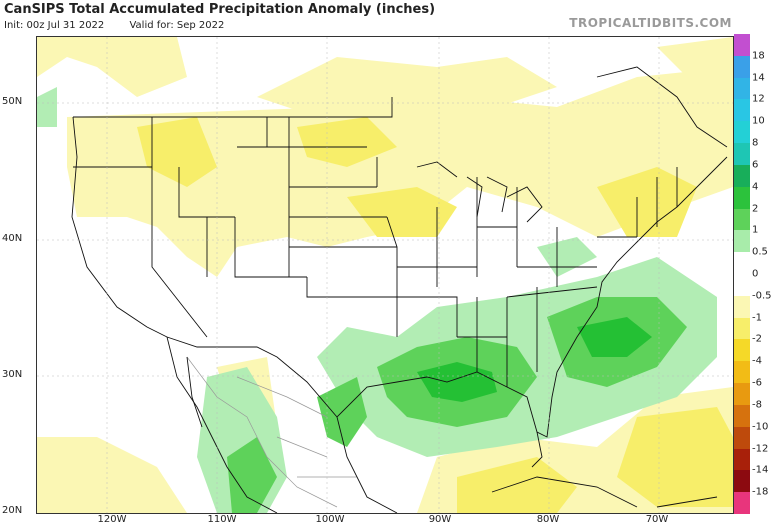  What do you see at coordinates (330, 519) in the screenshot?
I see `lon-label-100w: 100W` at bounding box center [330, 519].